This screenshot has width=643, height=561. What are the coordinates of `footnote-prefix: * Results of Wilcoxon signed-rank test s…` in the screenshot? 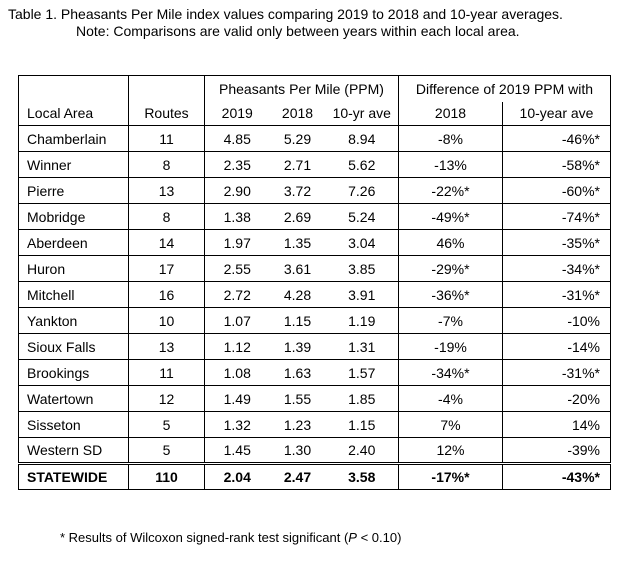 It's located at (204, 537).